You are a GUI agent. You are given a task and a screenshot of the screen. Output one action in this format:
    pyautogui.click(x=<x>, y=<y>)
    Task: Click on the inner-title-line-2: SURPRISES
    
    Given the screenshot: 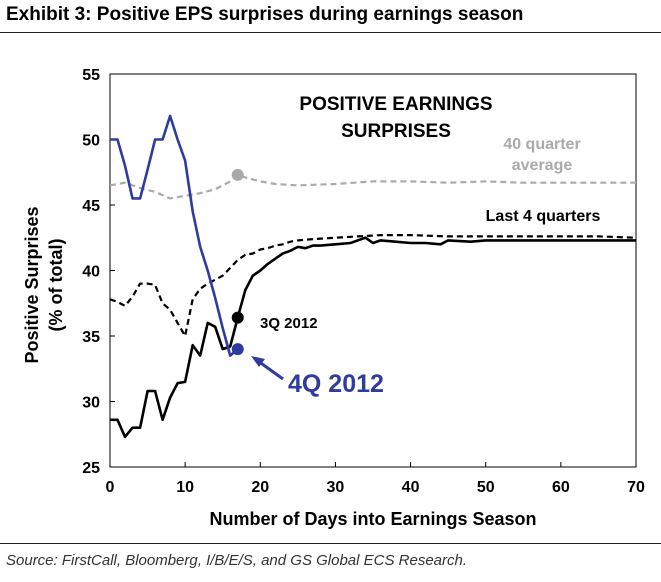 What is the action you would take?
    pyautogui.click(x=396, y=131)
    